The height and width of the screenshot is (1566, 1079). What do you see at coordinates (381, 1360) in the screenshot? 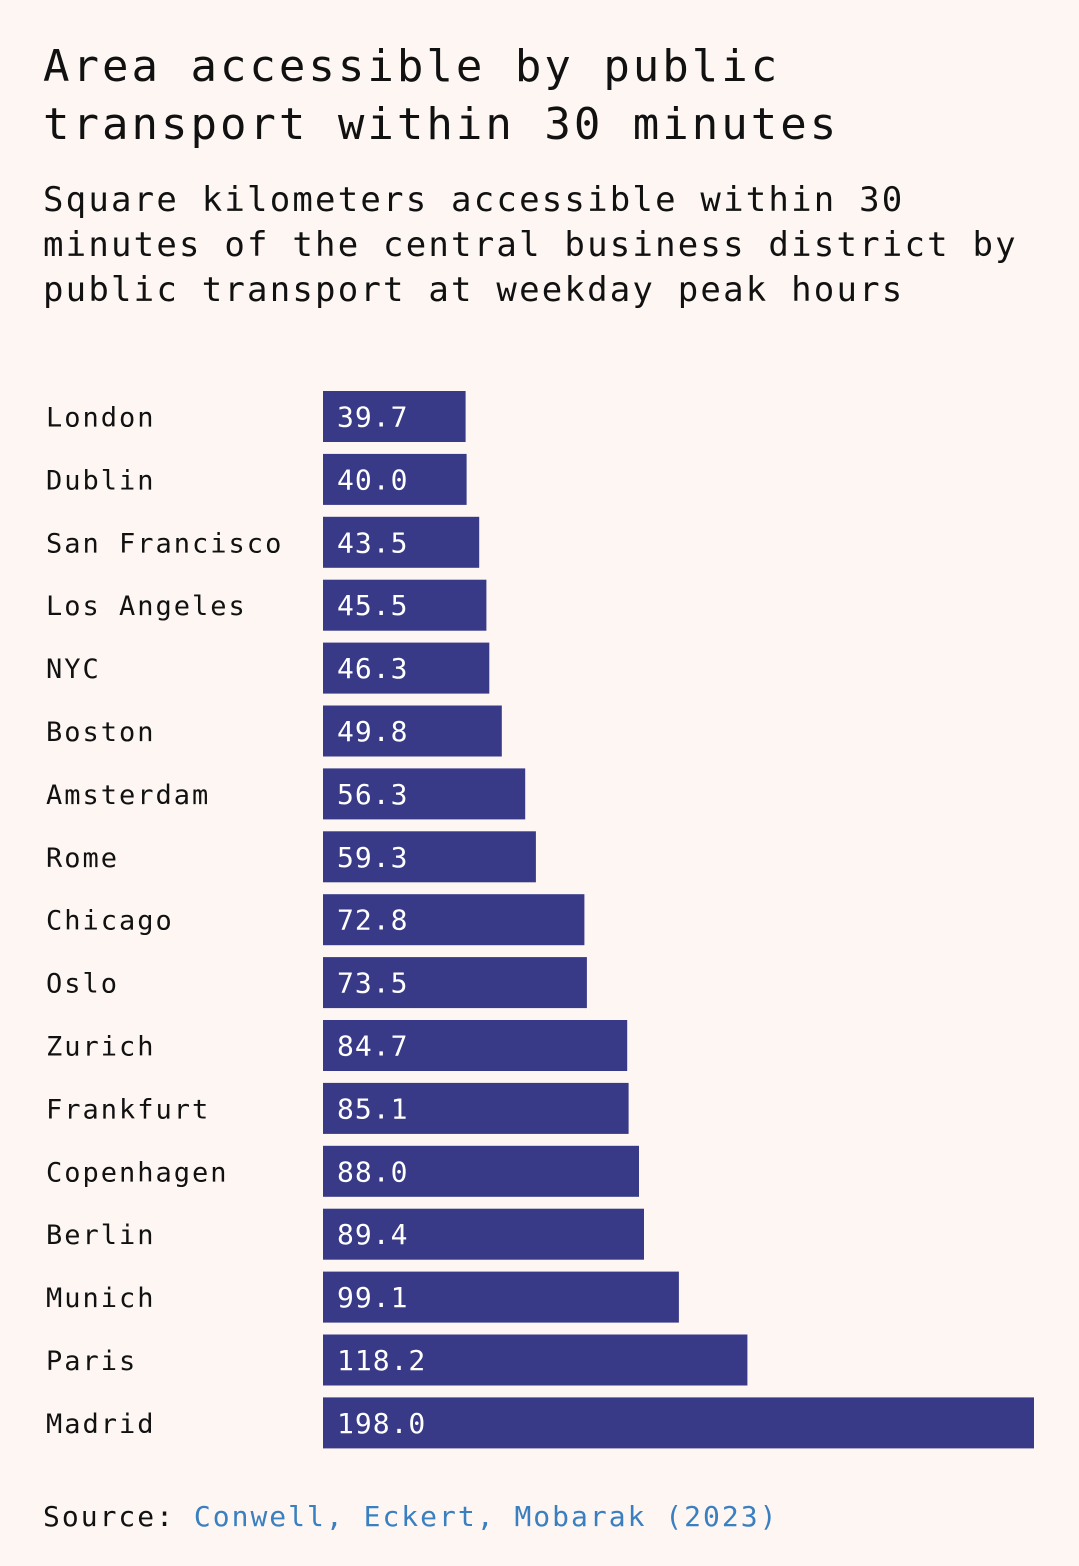
I see `value-label: 118.2` at bounding box center [381, 1360].